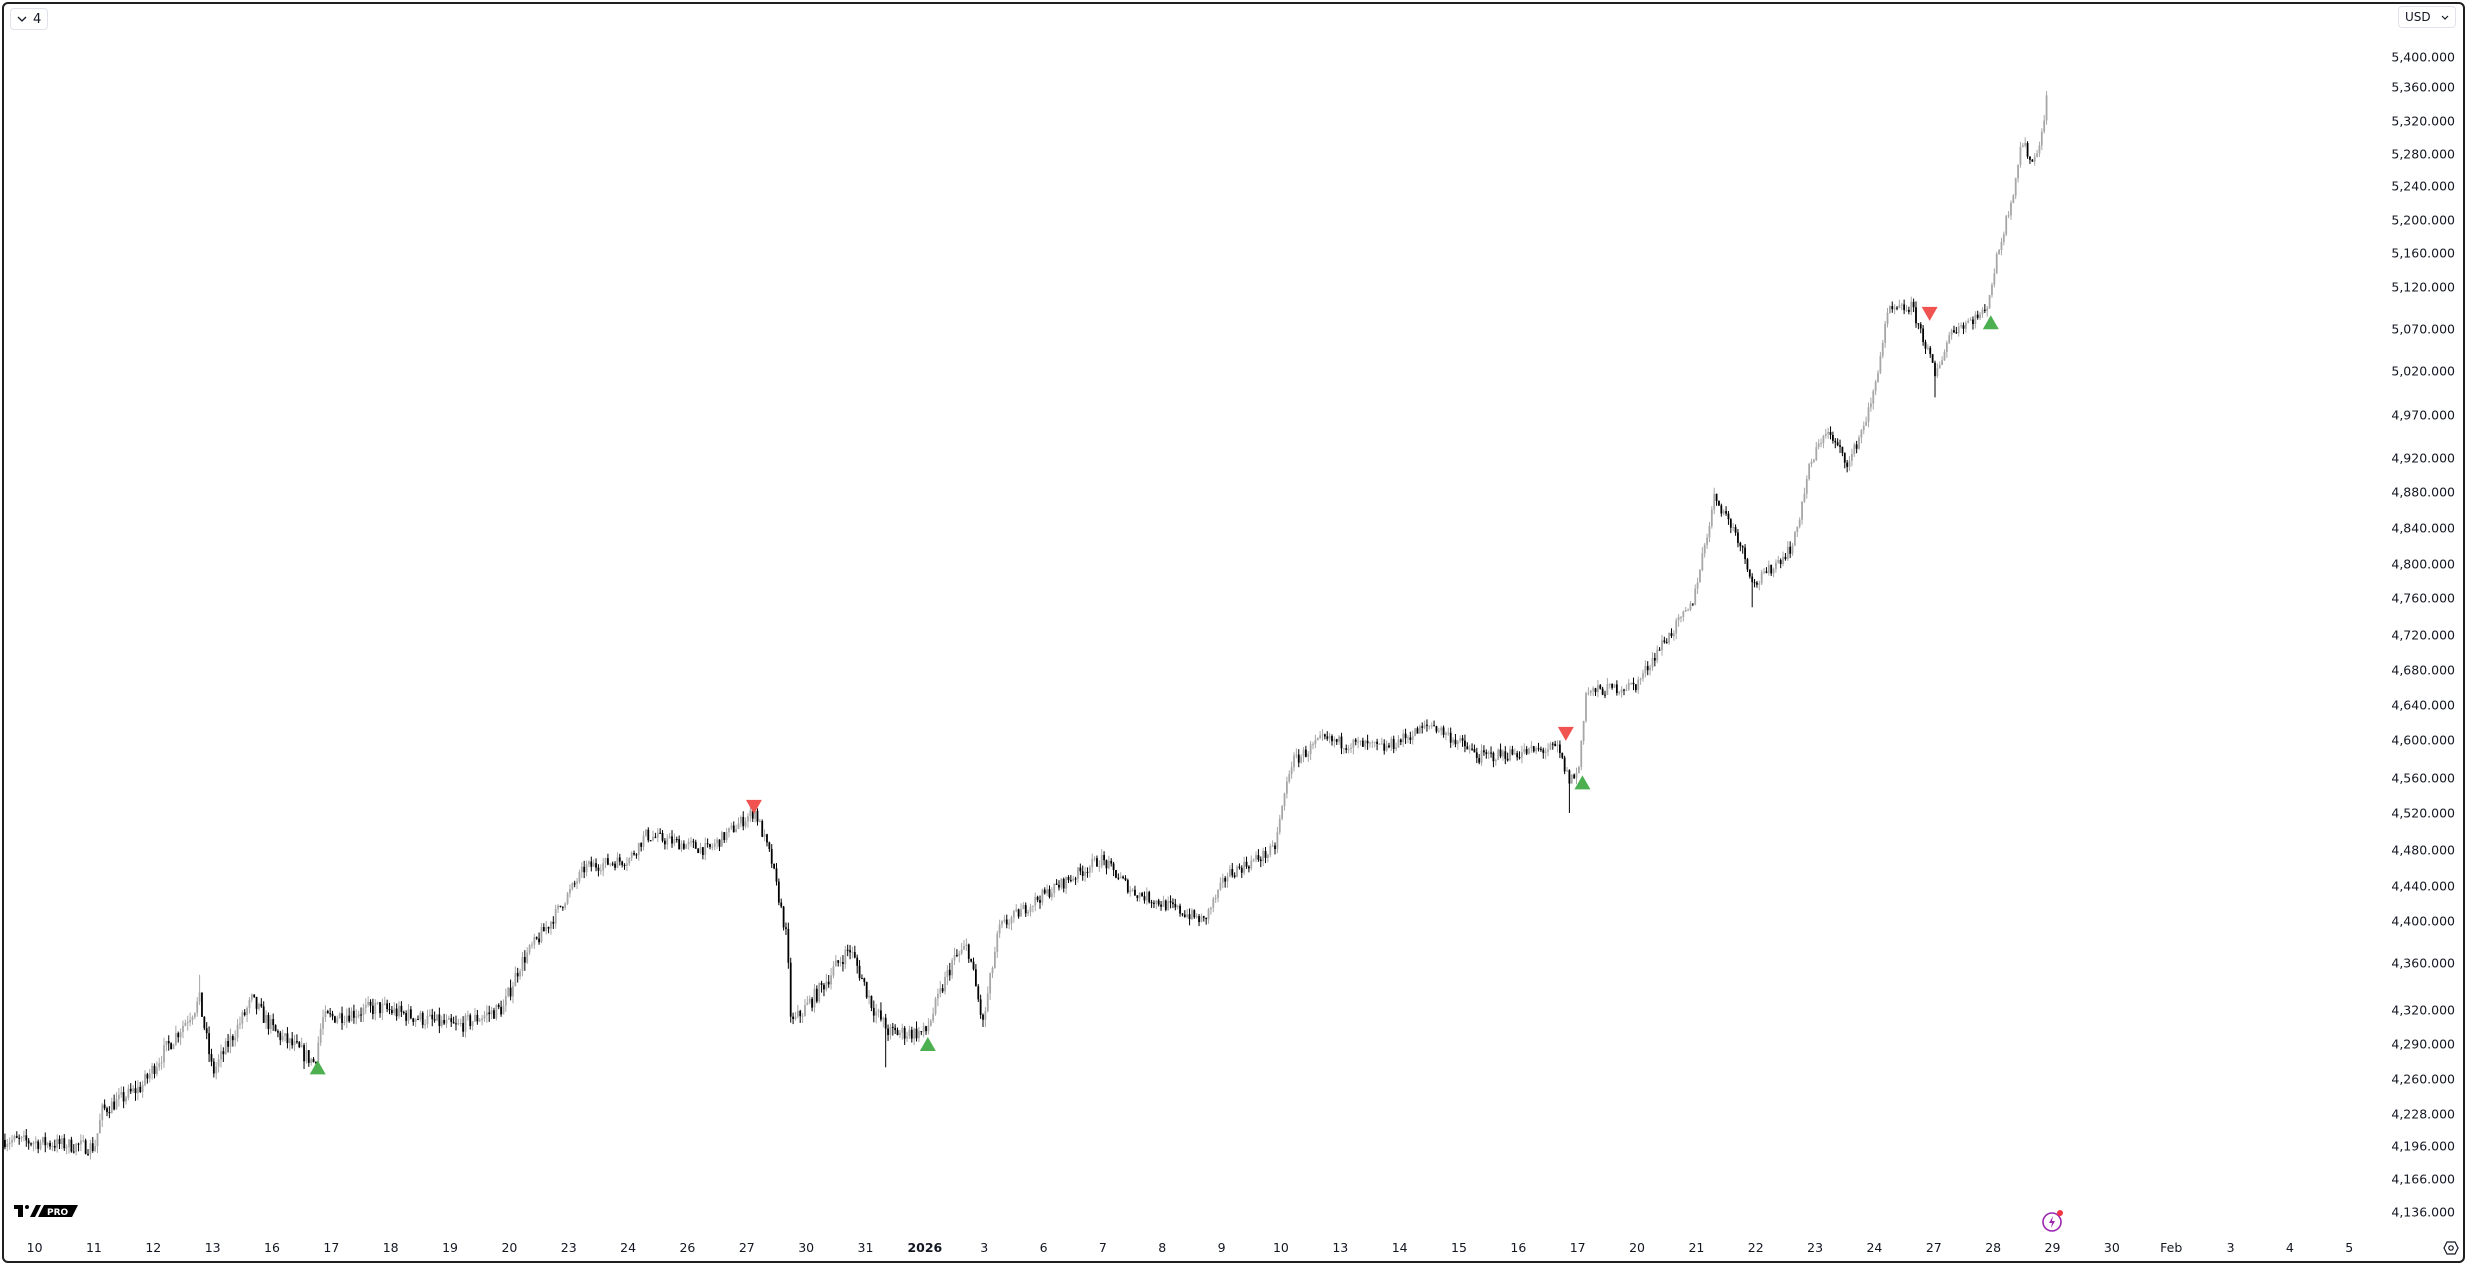  I want to click on settings-icon, so click(2451, 1248).